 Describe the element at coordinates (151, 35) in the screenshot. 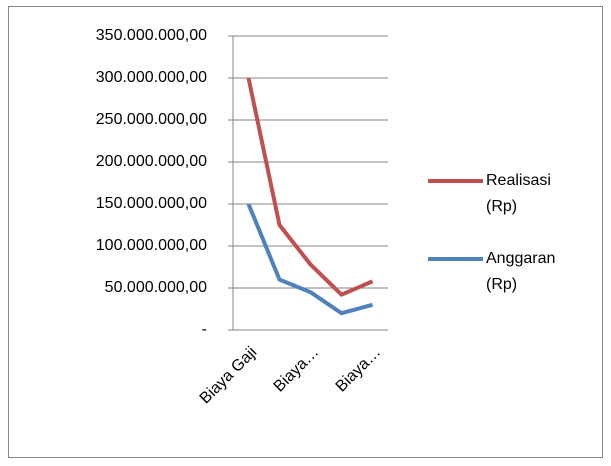

I see `y-tick-label: 350.000.000,00` at that location.